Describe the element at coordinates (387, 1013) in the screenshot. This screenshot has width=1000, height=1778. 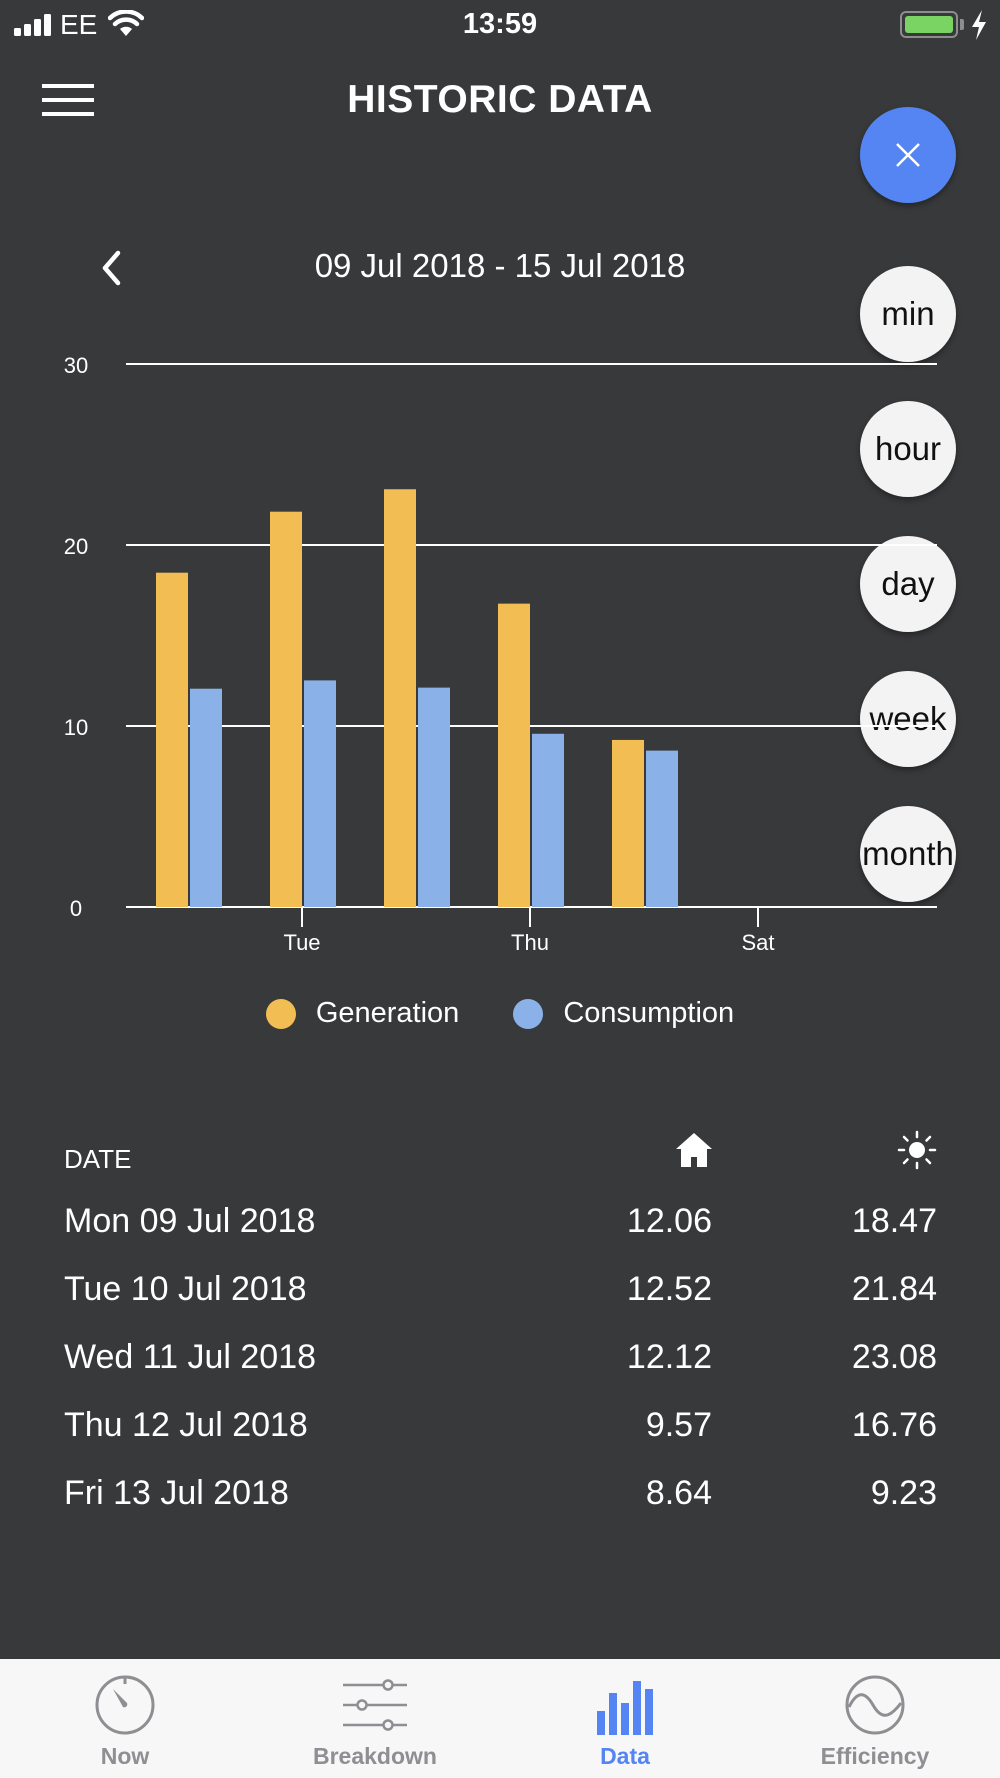
I see `legend-label-generation: Generation` at that location.